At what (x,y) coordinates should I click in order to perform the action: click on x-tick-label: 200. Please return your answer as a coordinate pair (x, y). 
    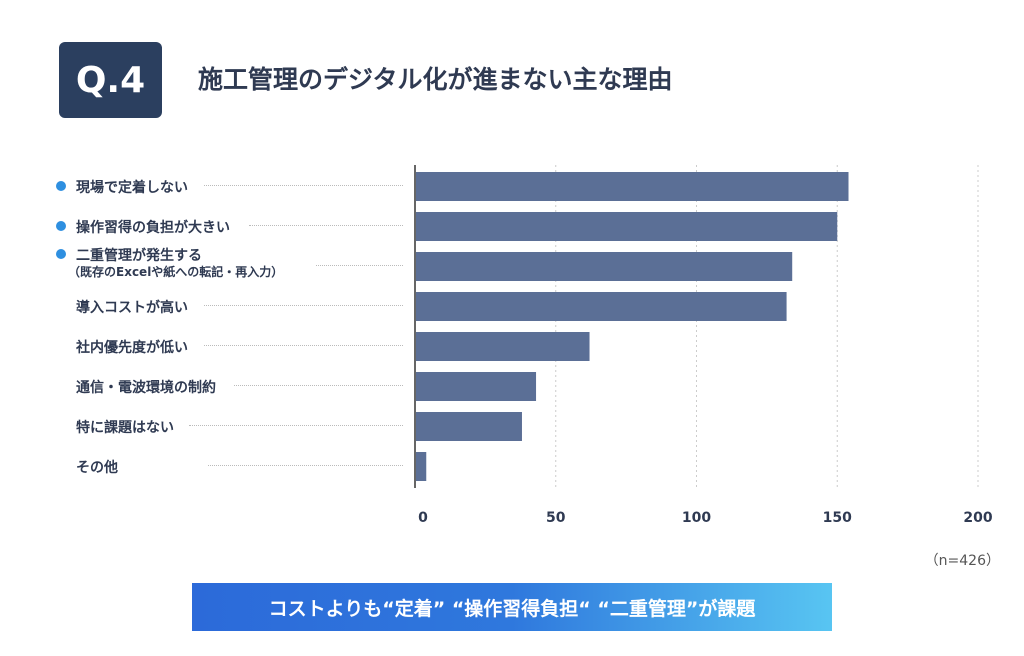
    Looking at the image, I should click on (978, 518).